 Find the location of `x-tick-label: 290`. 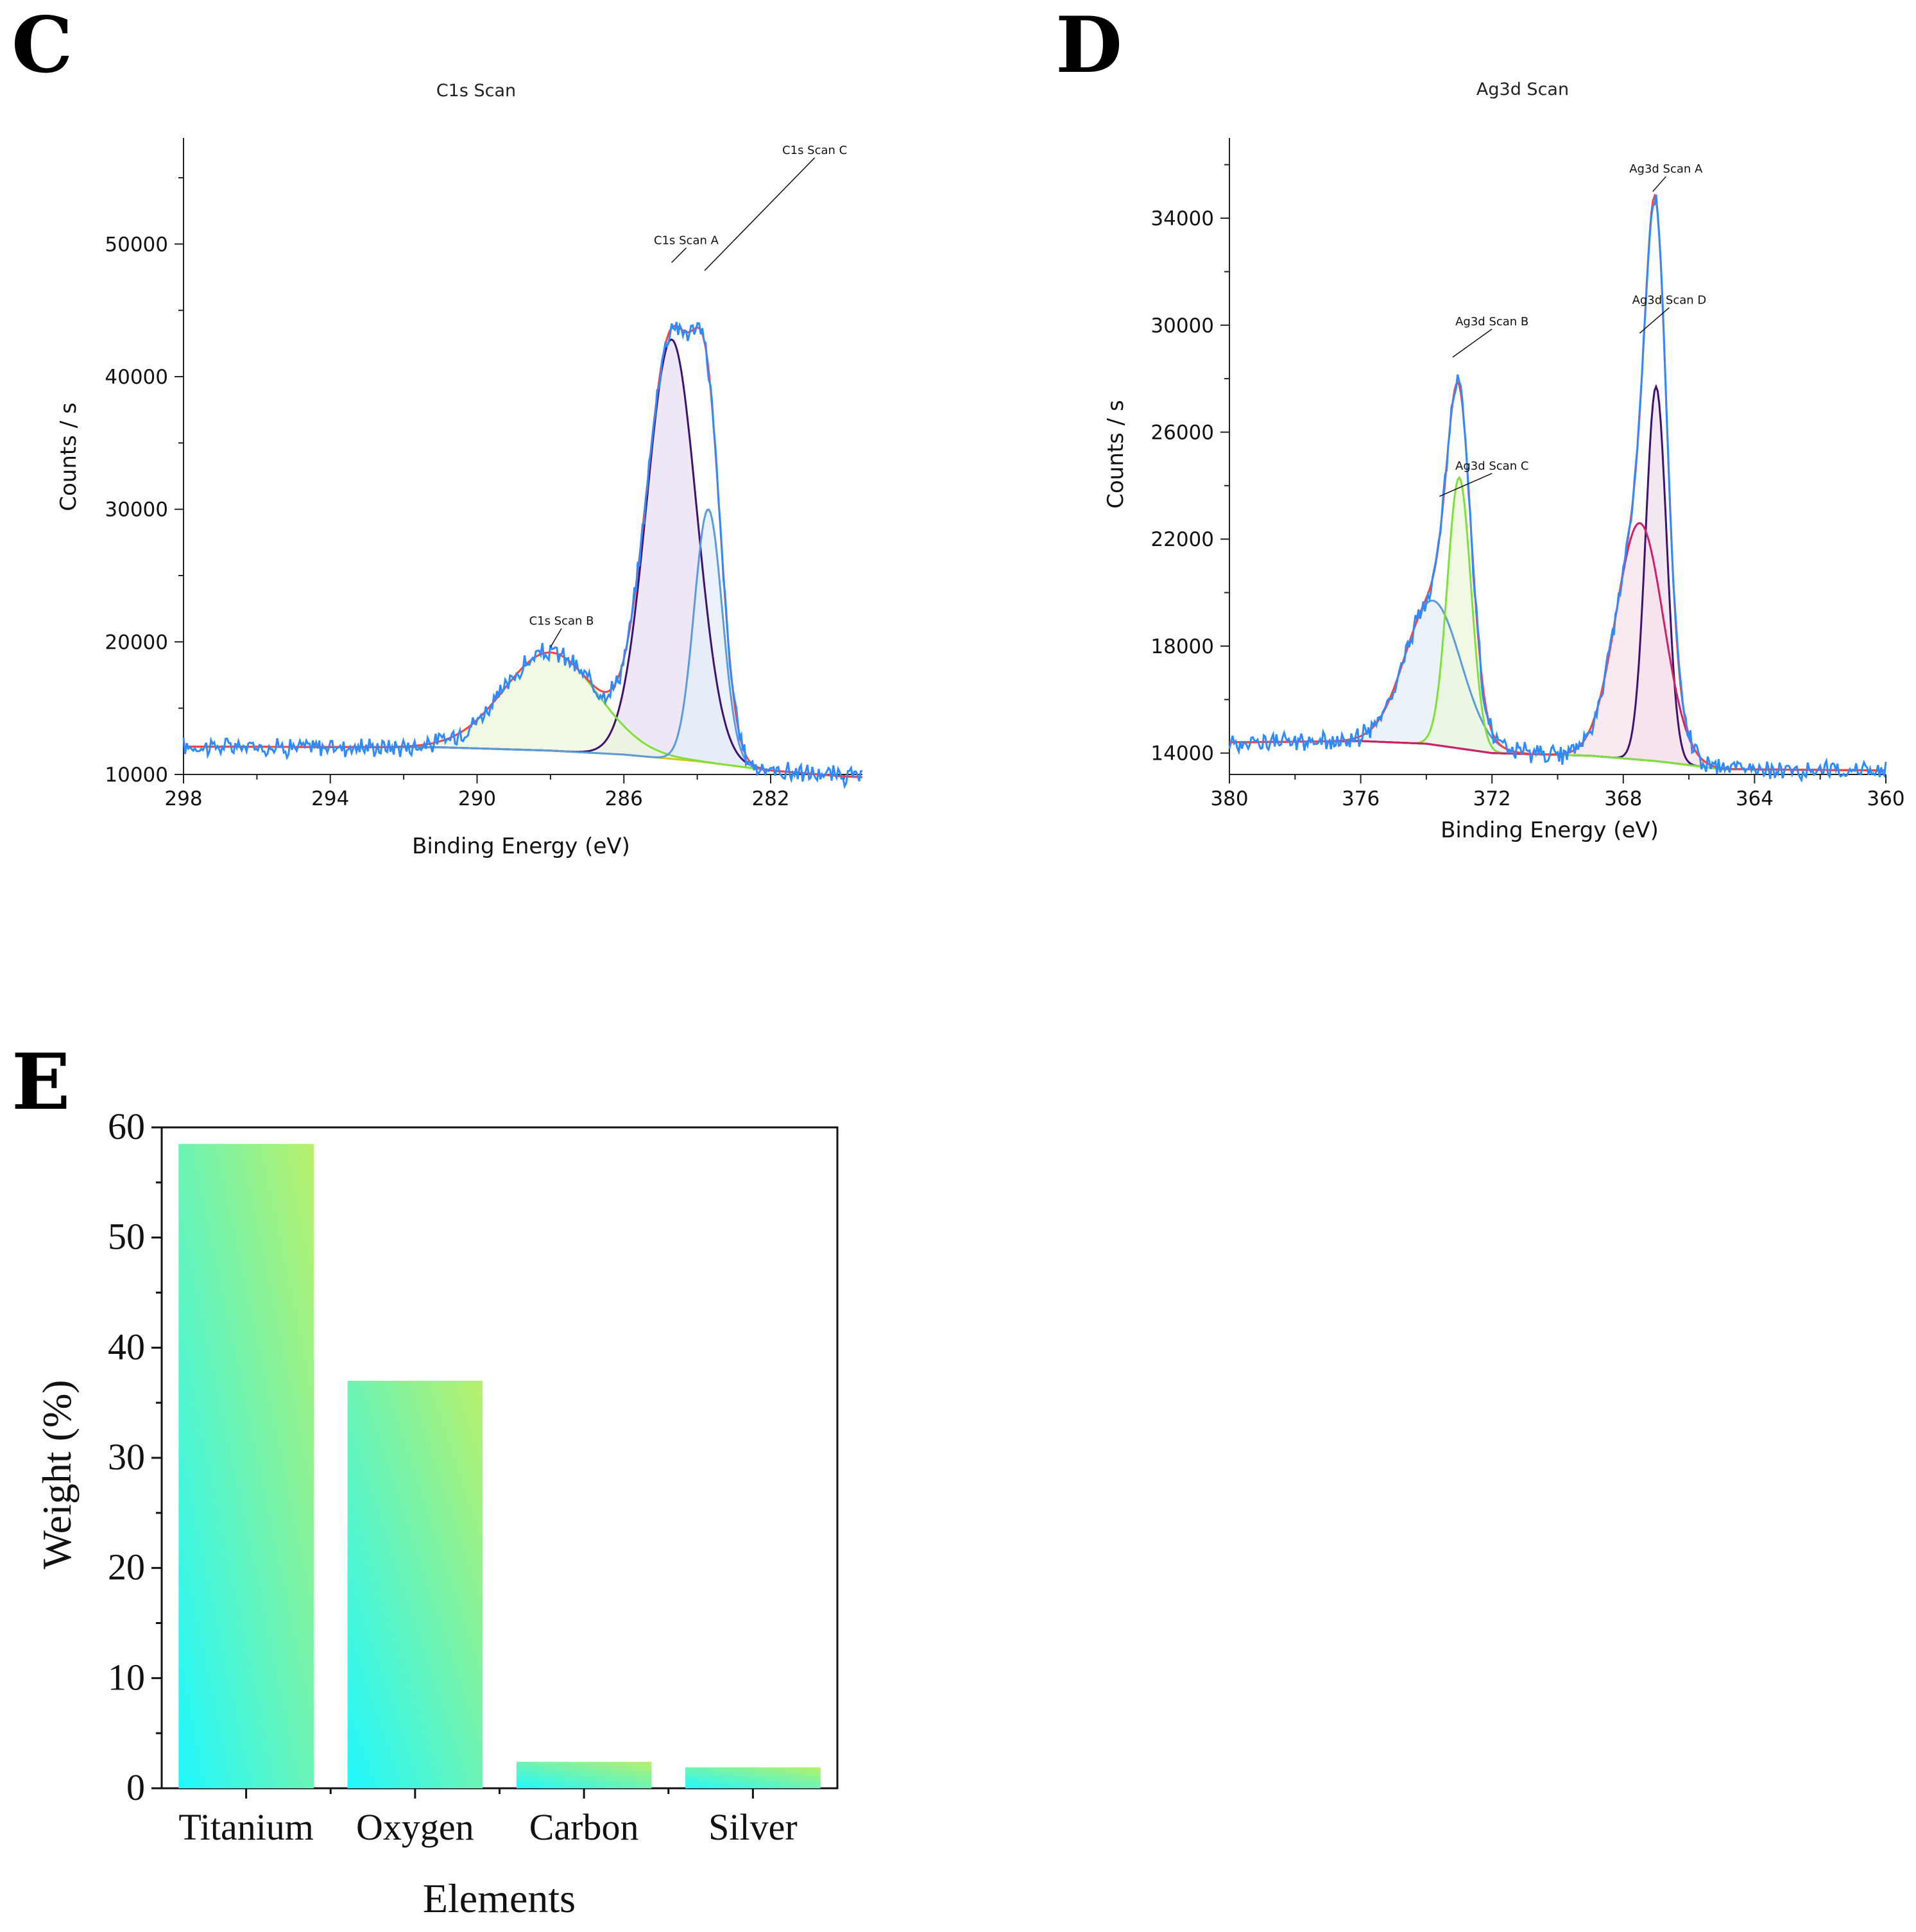

x-tick-label: 290 is located at coordinates (477, 799).